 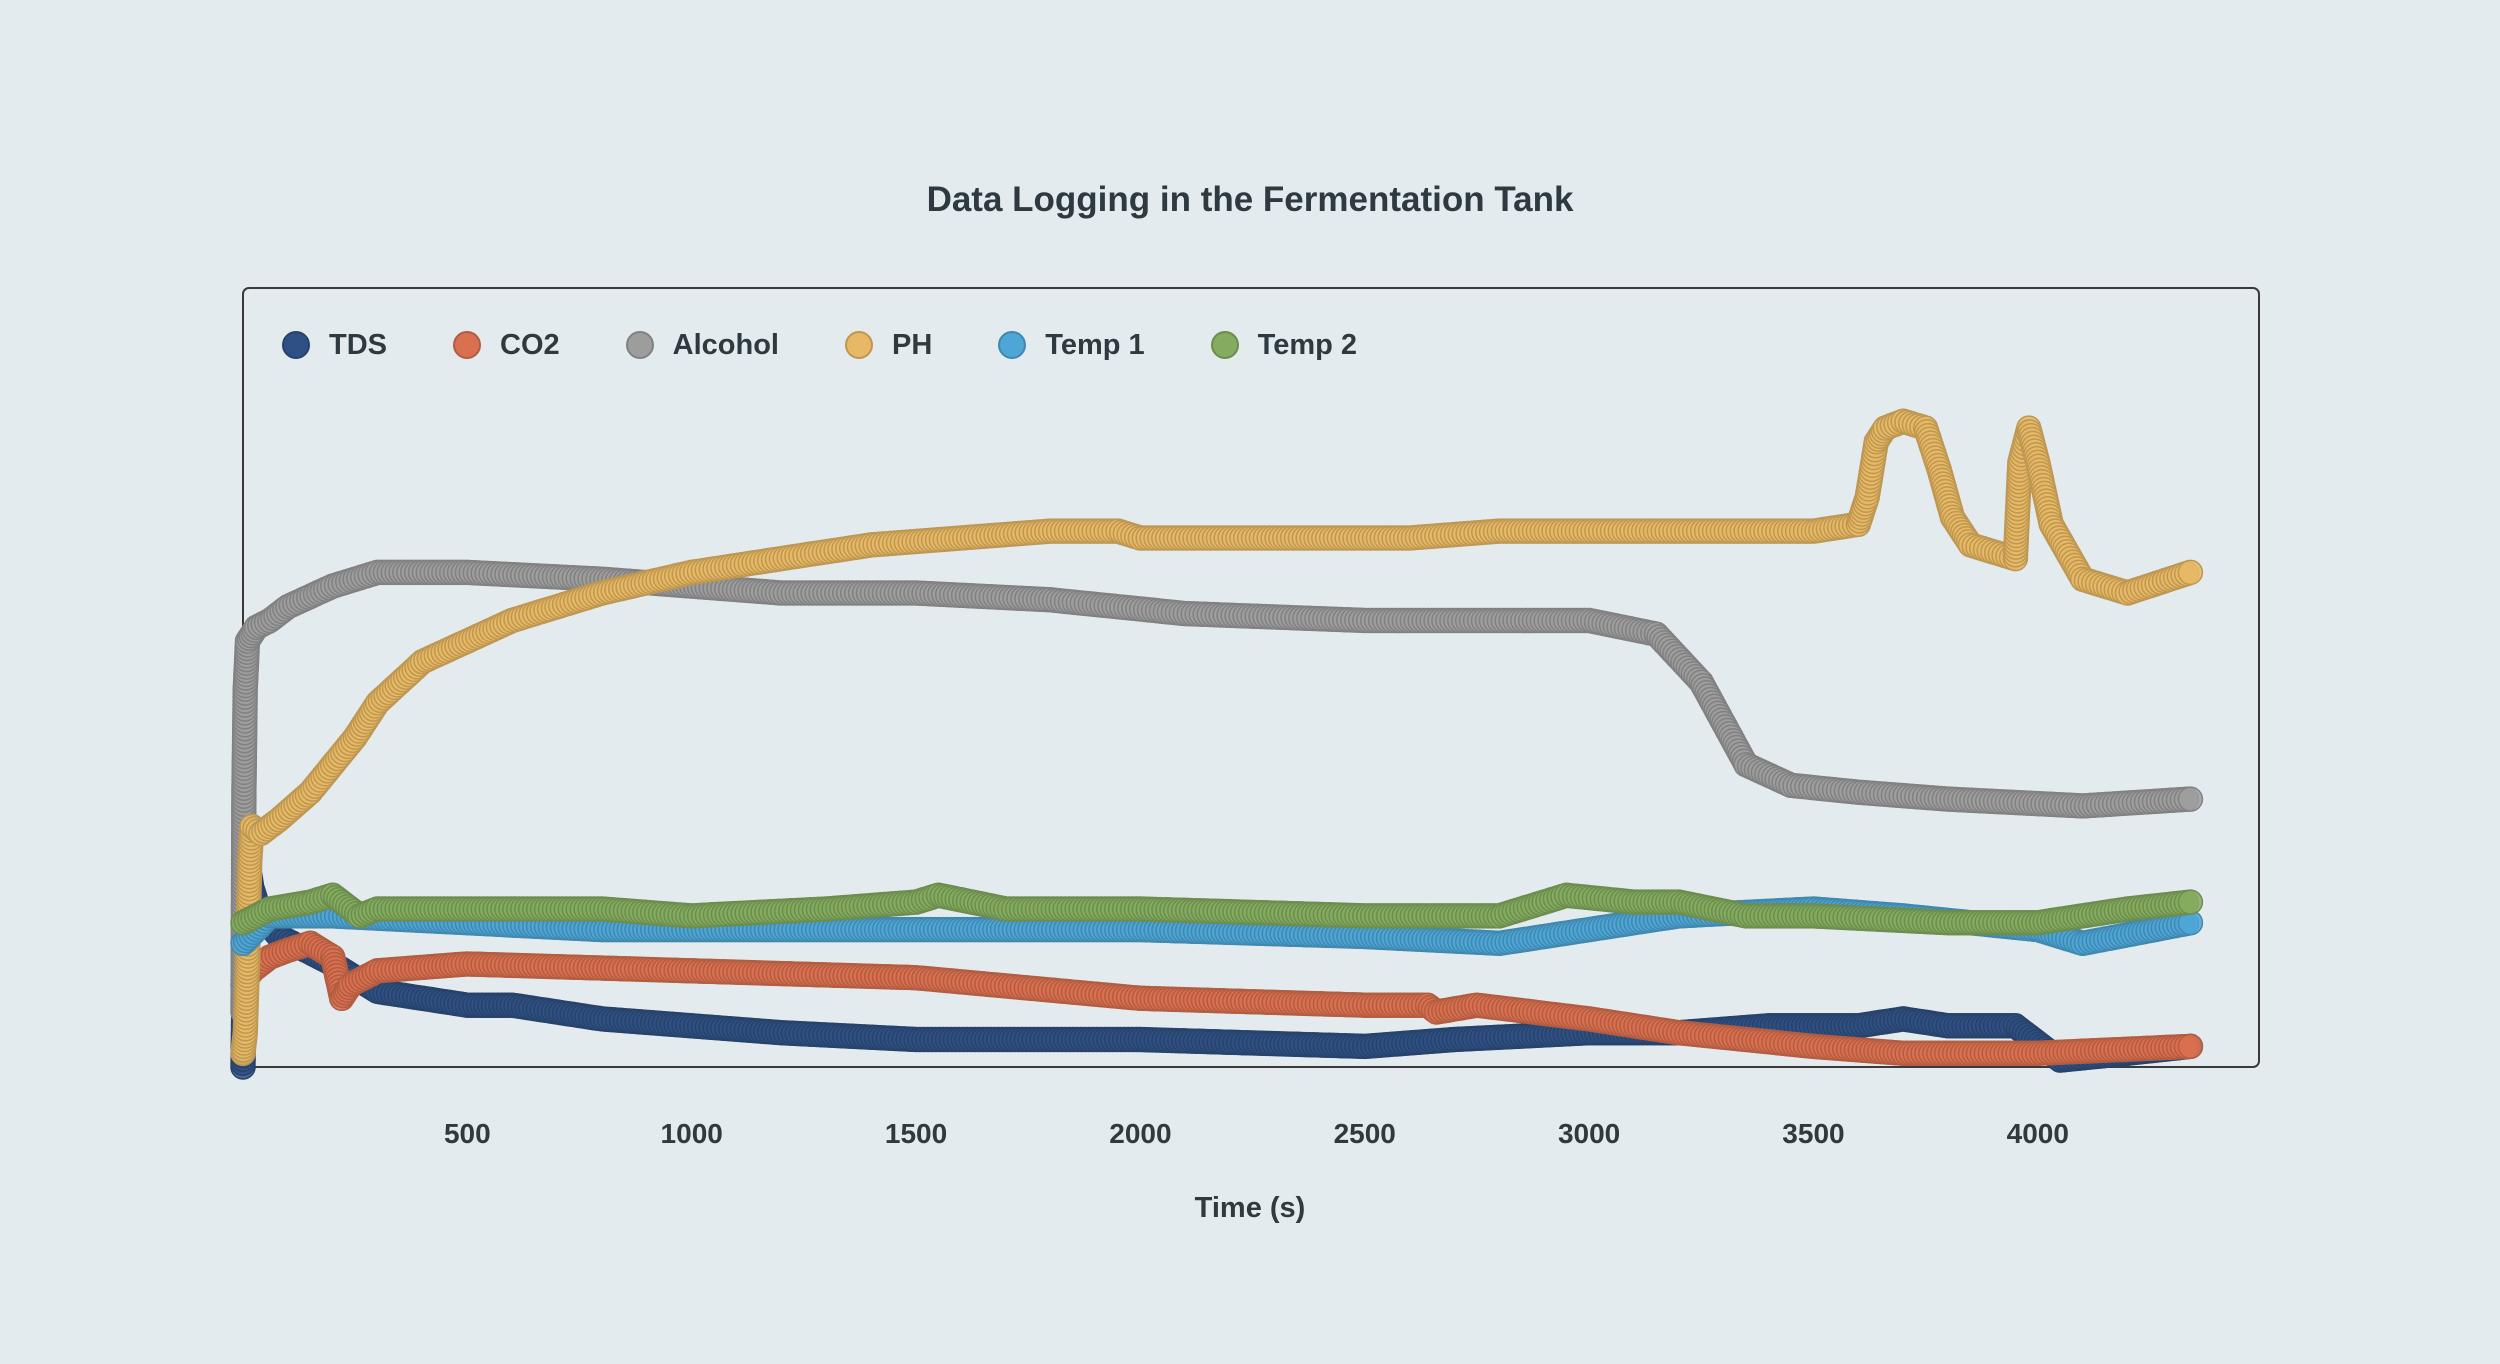 What do you see at coordinates (1307, 344) in the screenshot?
I see `legend-label: Temp 2` at bounding box center [1307, 344].